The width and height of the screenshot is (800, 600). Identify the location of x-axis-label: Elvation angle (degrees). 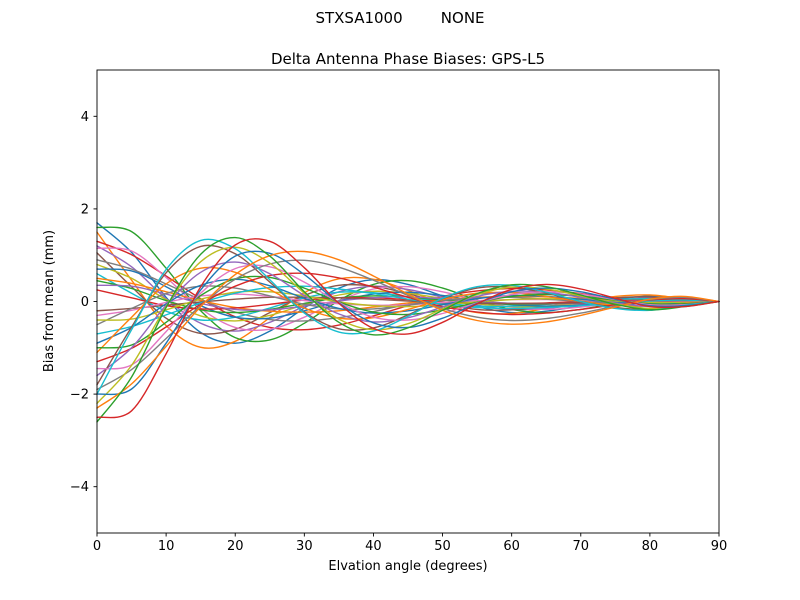
(408, 566).